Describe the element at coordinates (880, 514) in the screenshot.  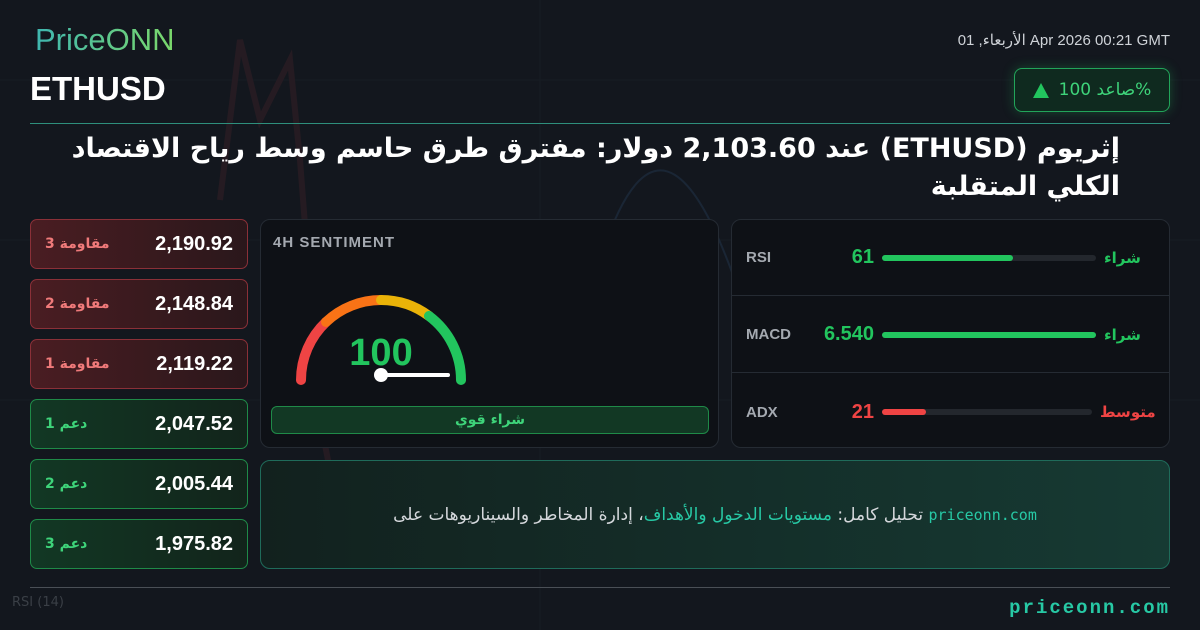
I see `cta-text: تحليل كامل:` at that location.